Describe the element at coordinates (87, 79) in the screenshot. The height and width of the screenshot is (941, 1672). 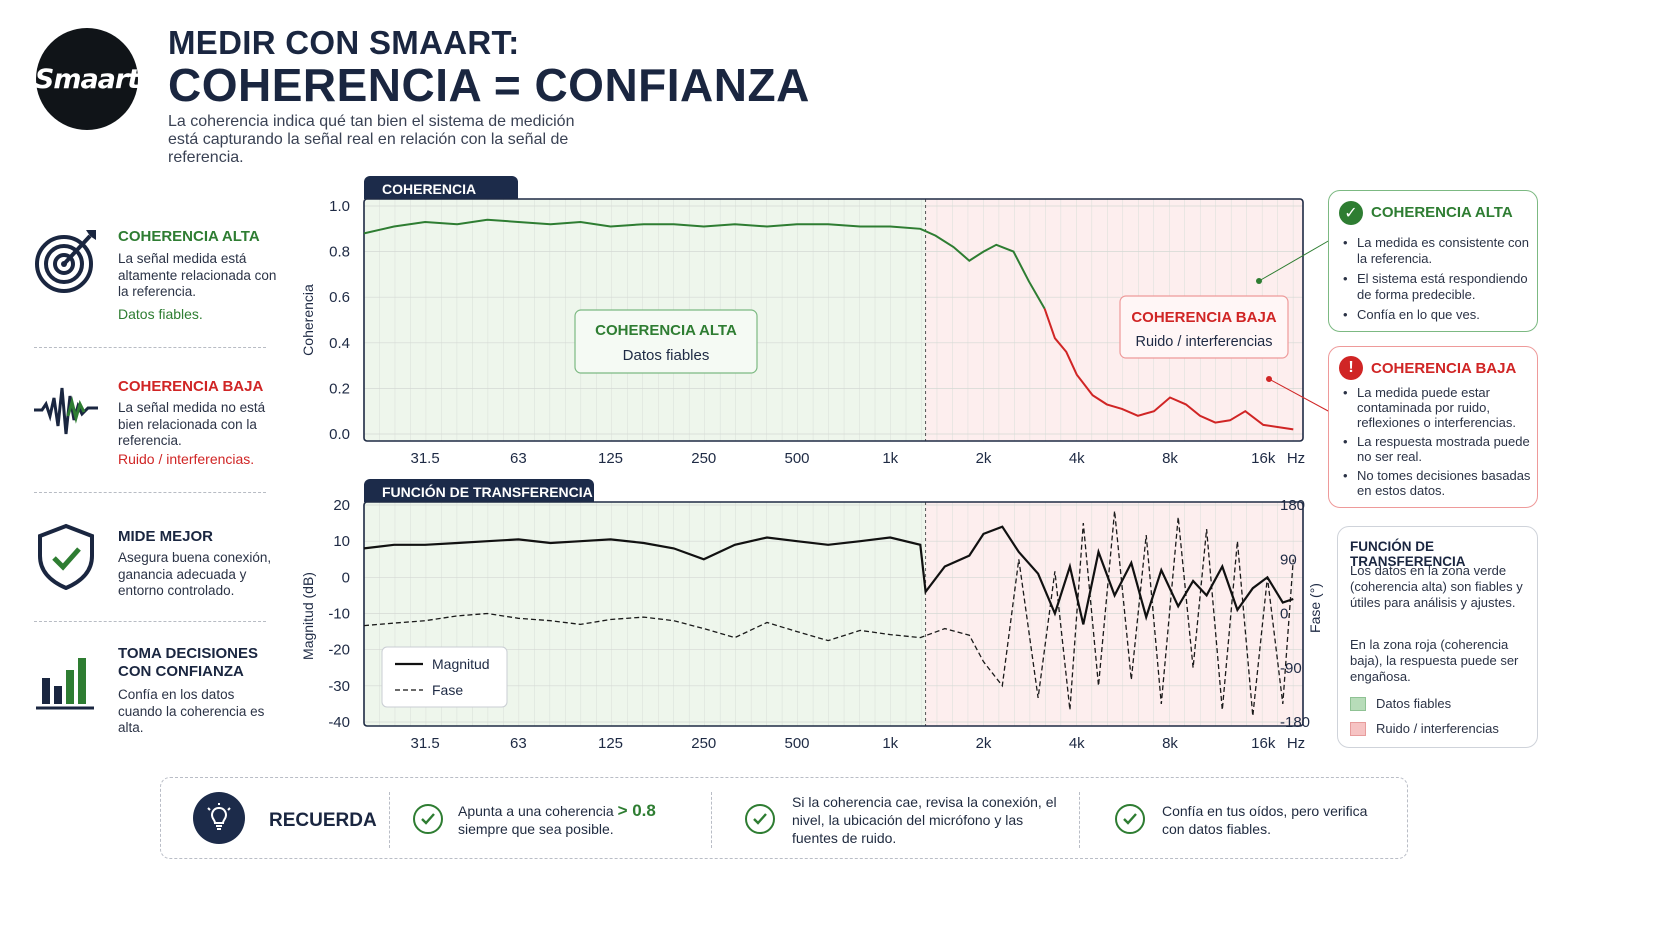
I see `smaart-logo: Smaart` at that location.